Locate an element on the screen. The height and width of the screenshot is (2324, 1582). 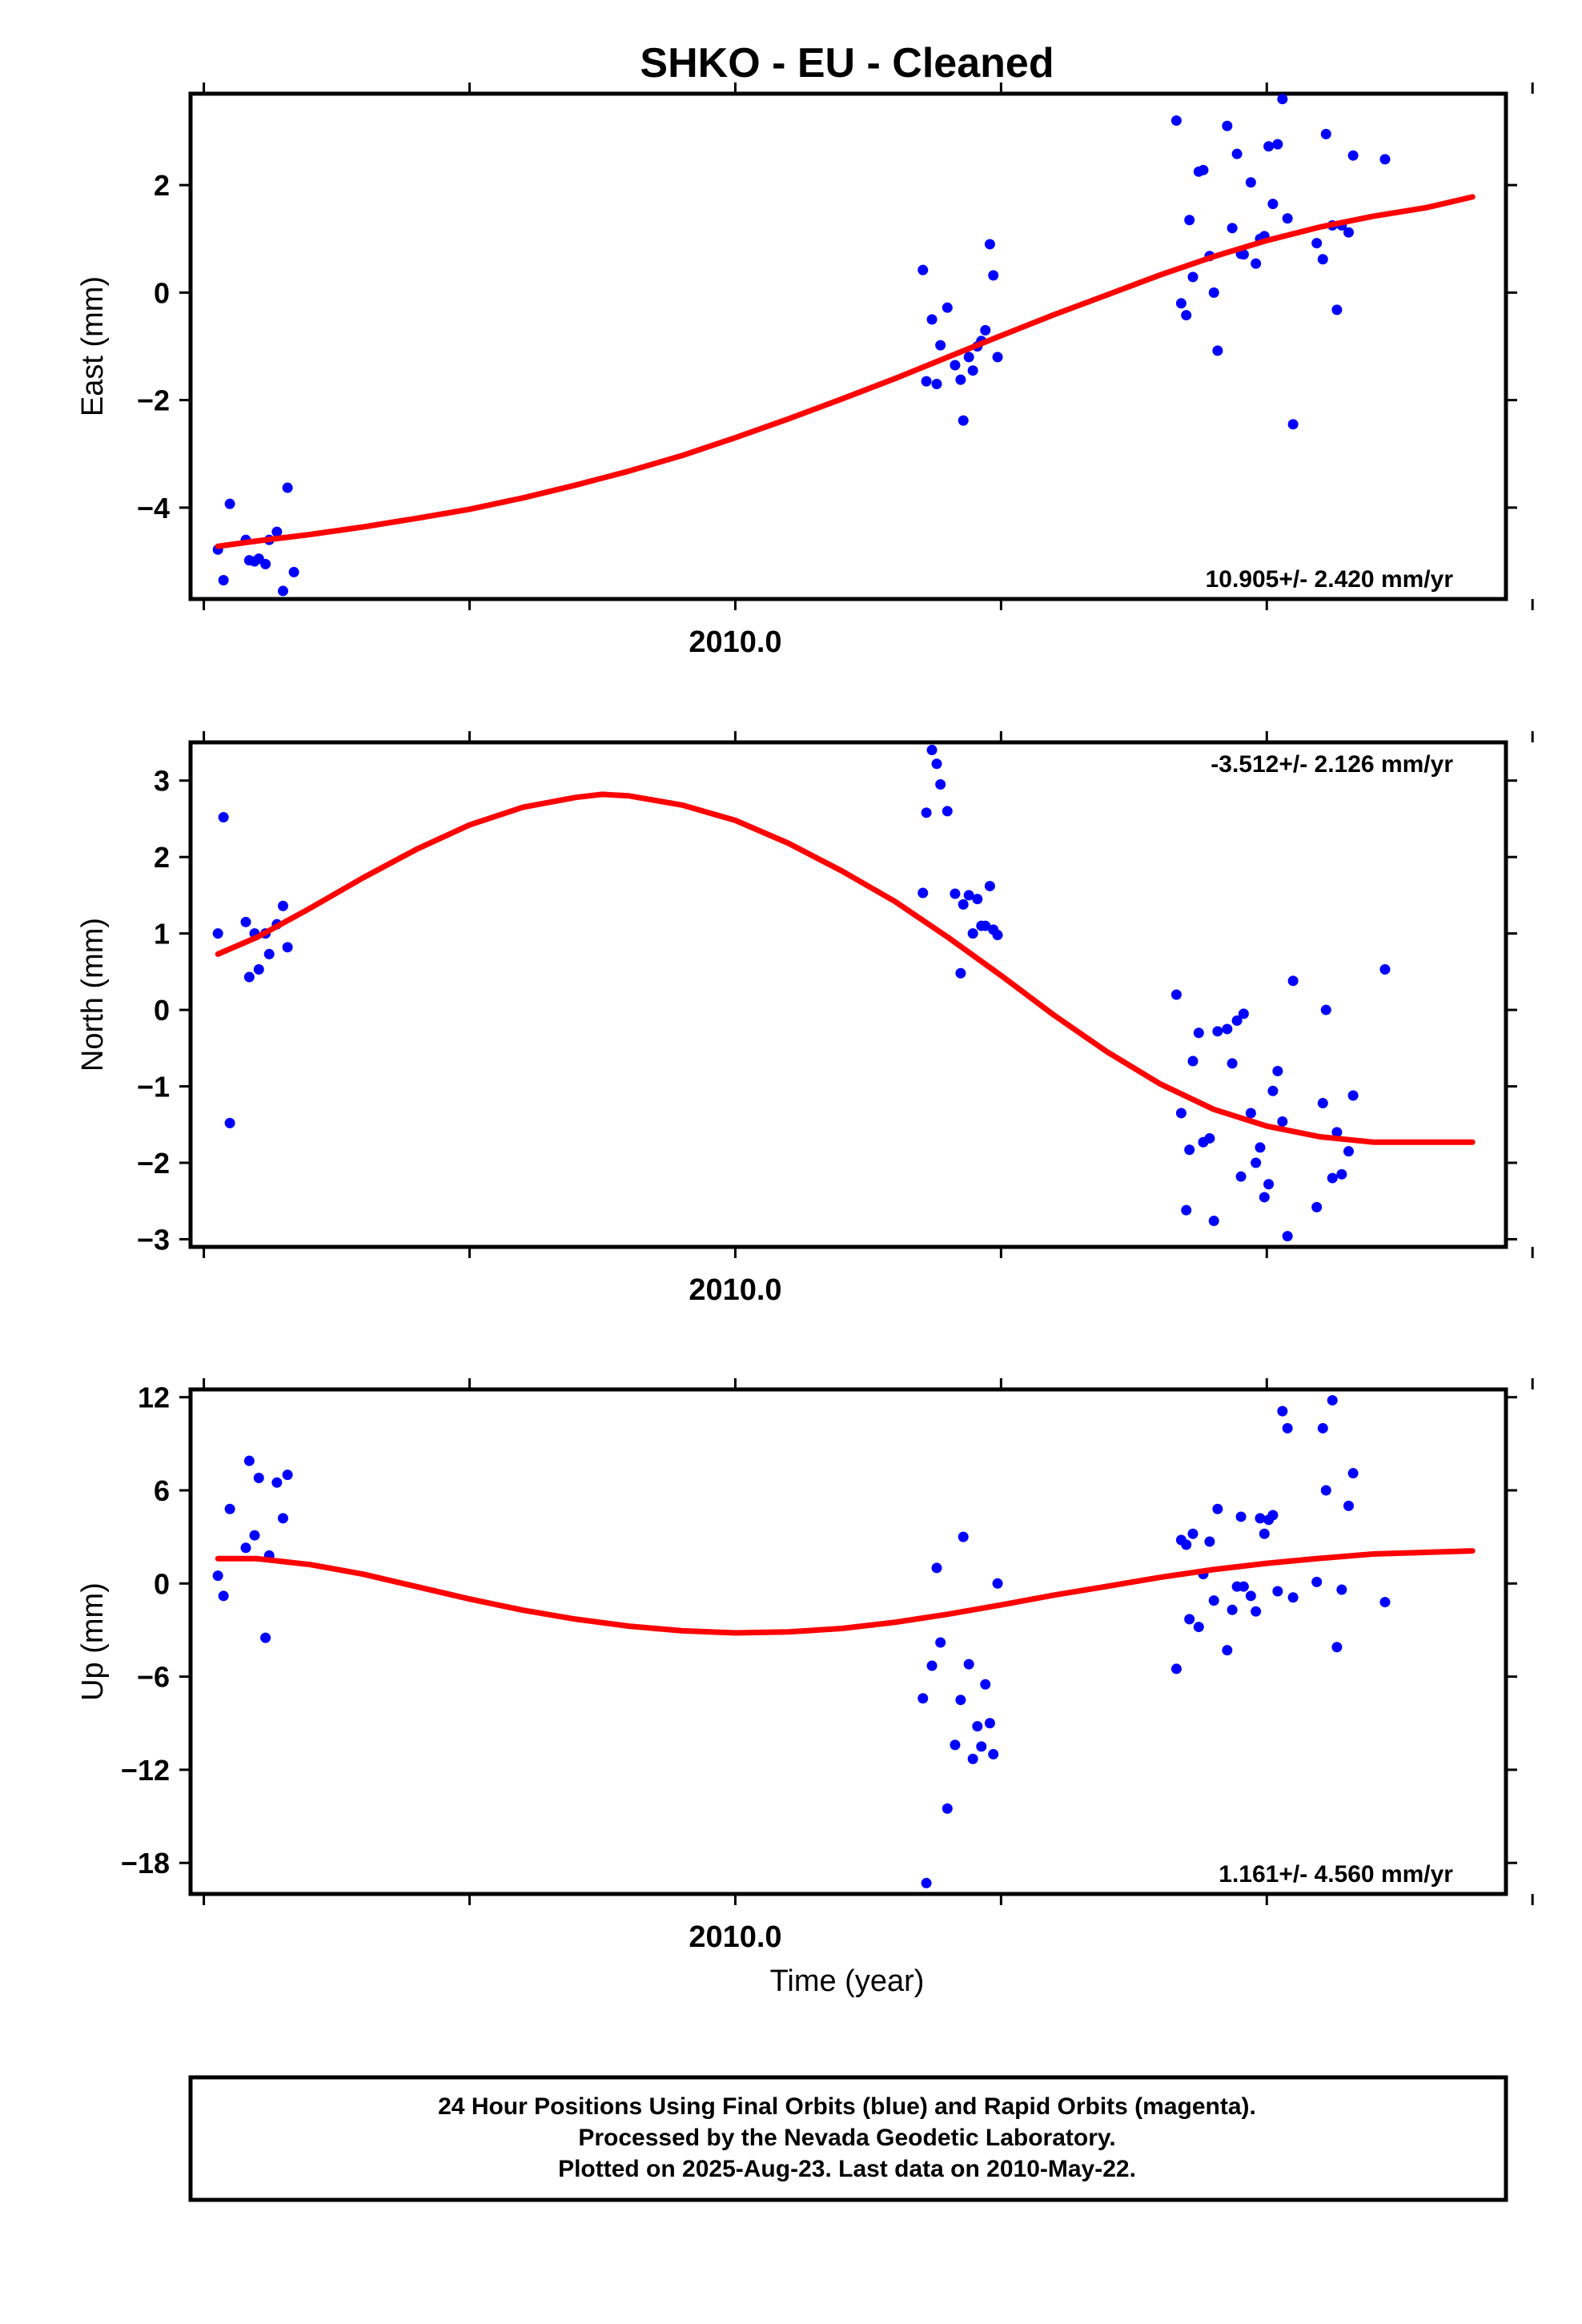
y-axis-label: Up (mm) is located at coordinates (93, 1642).